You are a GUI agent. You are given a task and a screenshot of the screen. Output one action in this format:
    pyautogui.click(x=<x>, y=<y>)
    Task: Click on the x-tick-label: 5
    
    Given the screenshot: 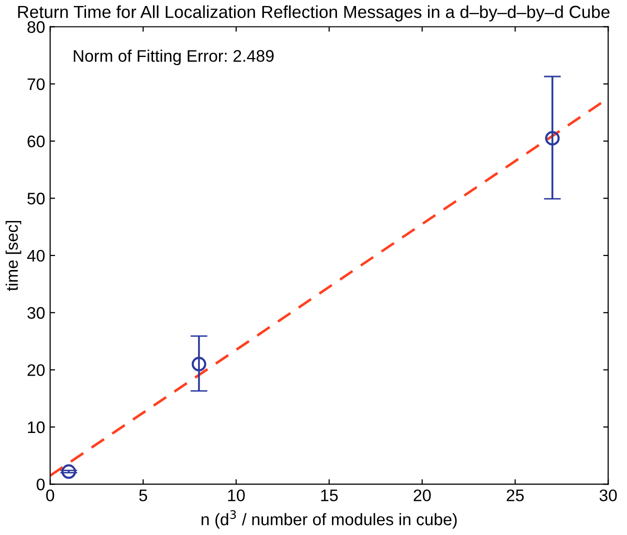 What is the action you would take?
    pyautogui.click(x=143, y=496)
    